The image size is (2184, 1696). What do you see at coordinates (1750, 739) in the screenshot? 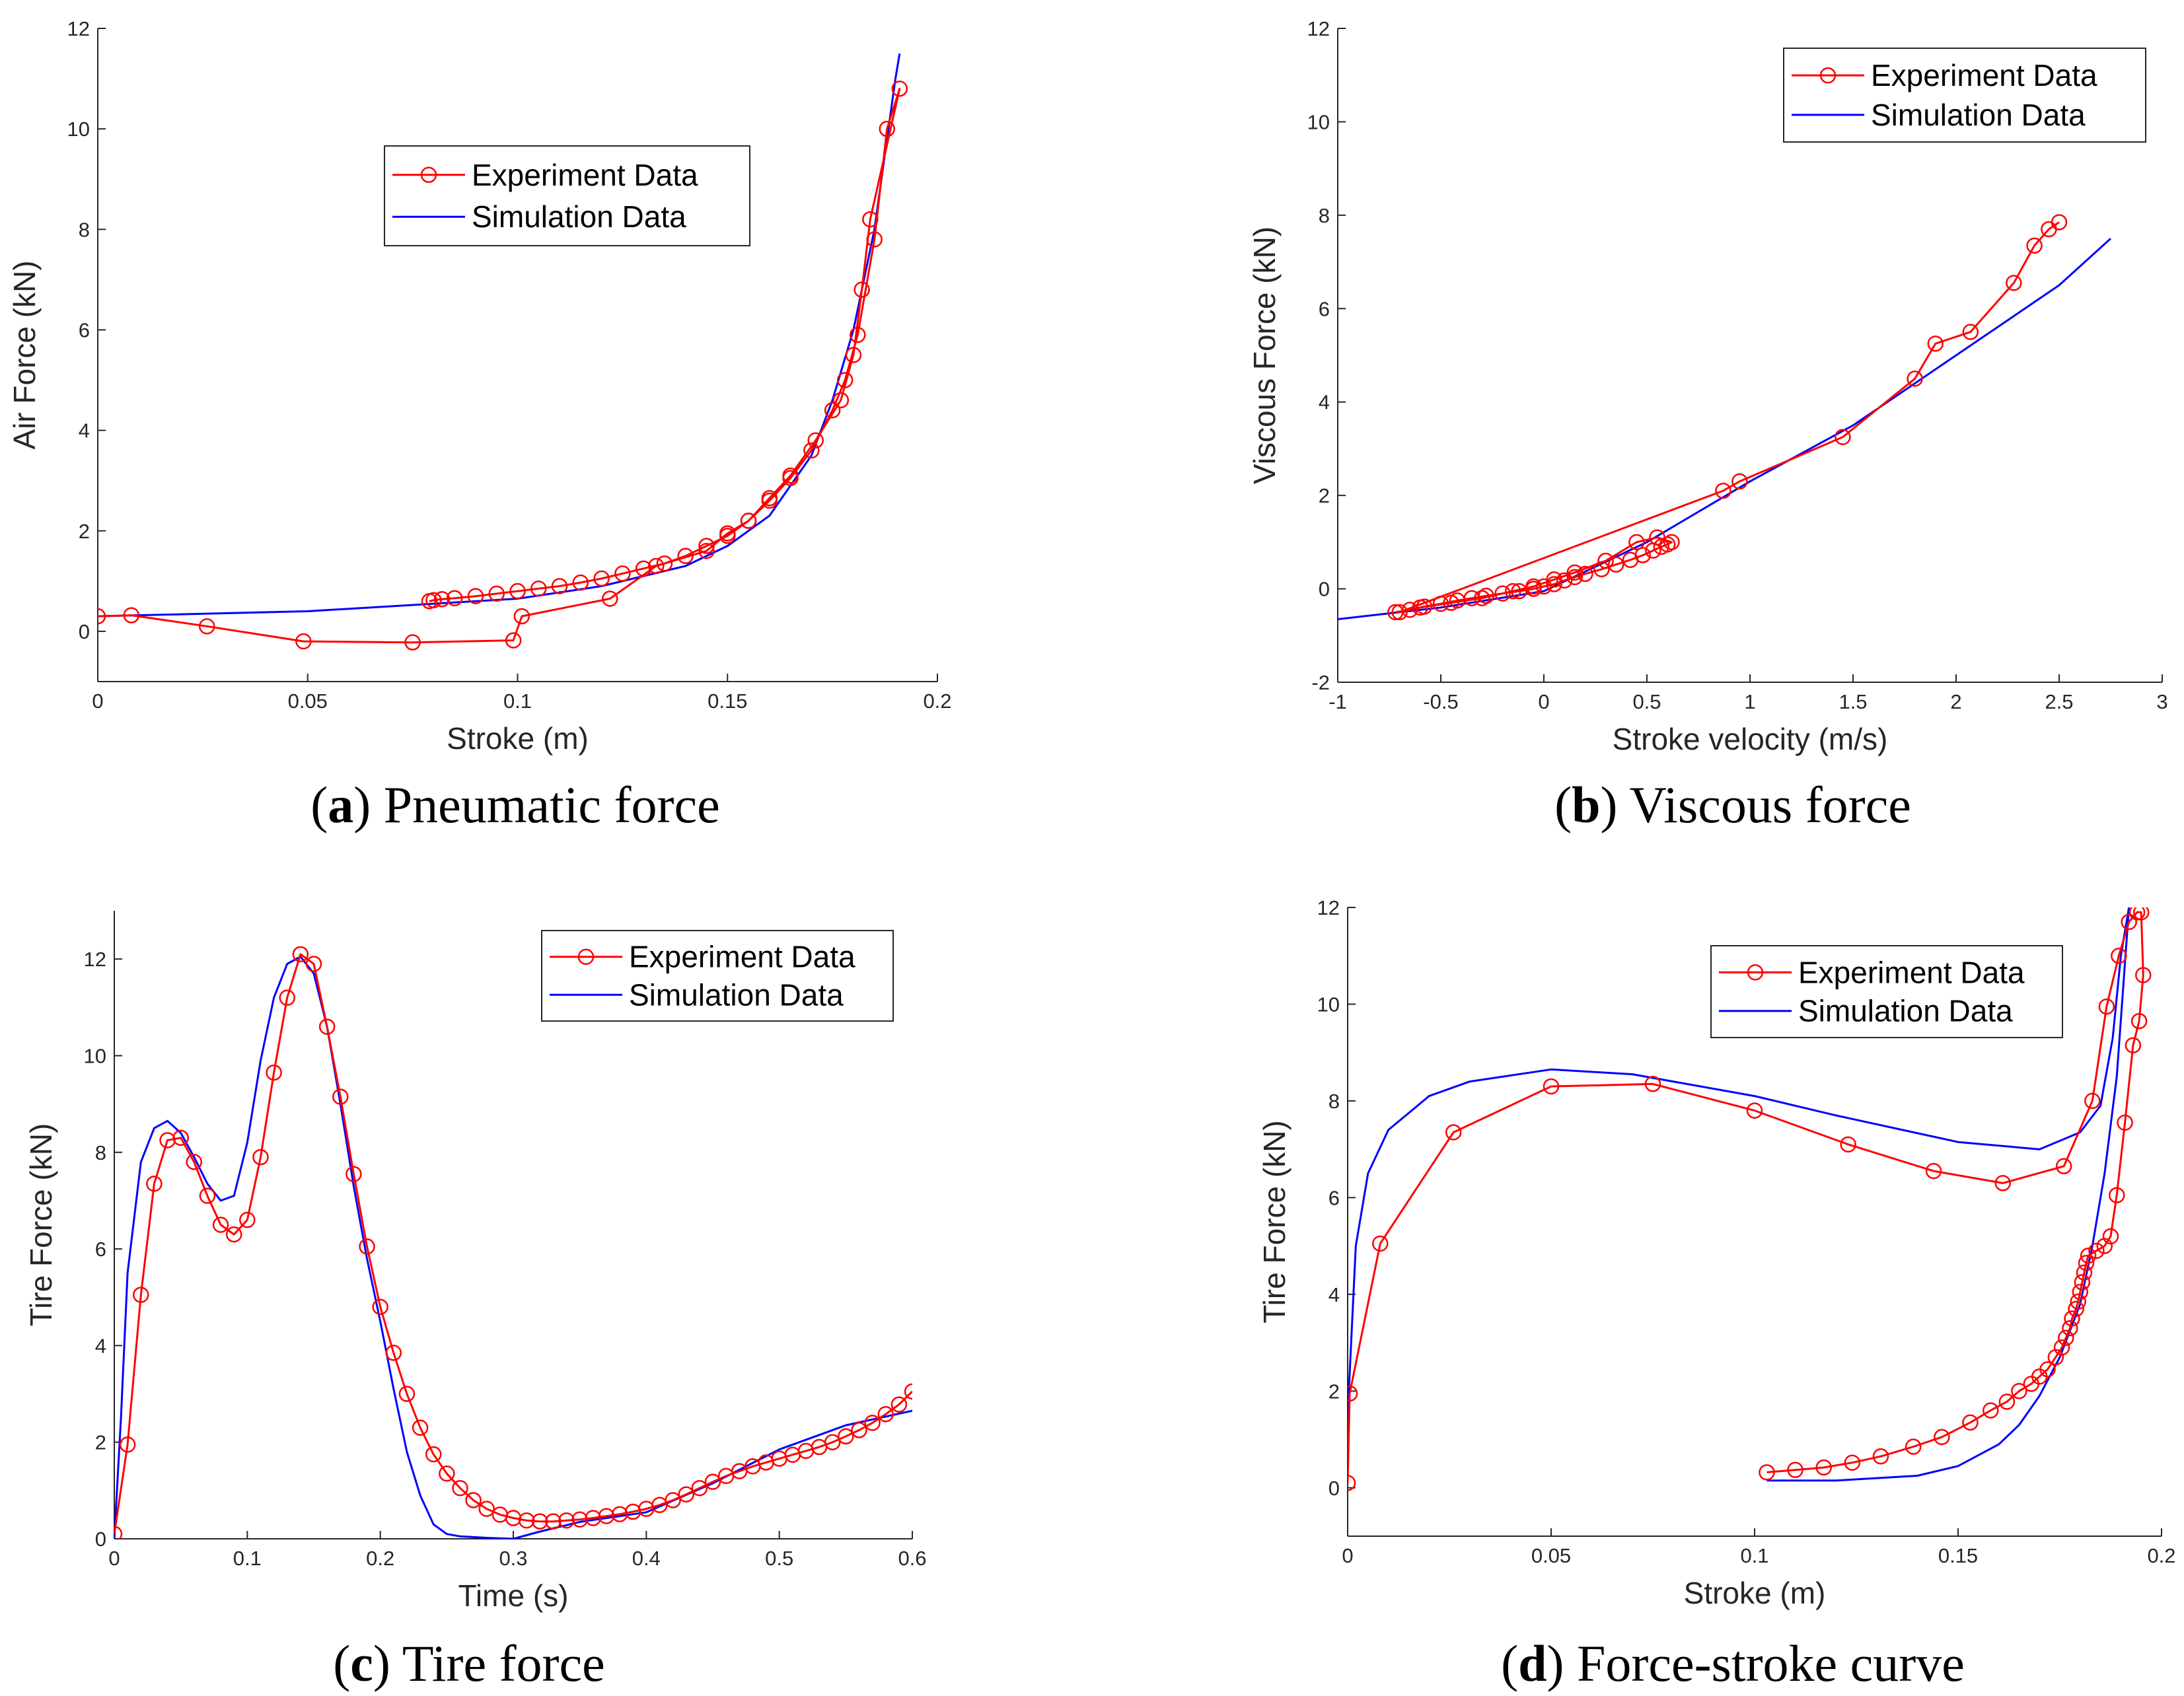
I see `x-axis-label: Stroke velocity (m/s)` at bounding box center [1750, 739].